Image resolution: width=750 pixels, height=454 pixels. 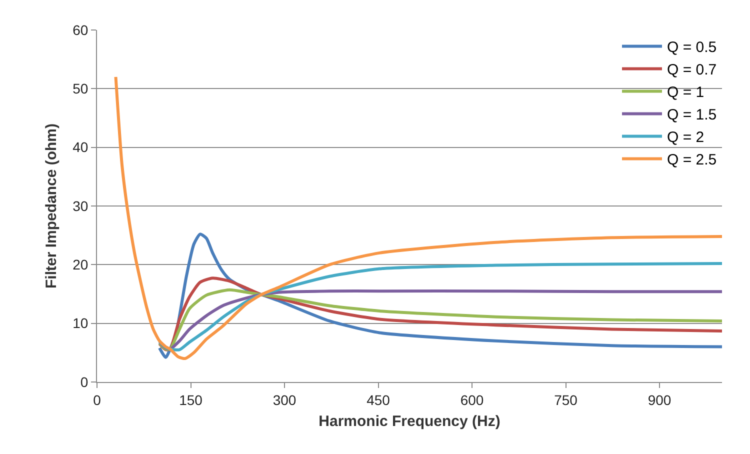 I want to click on legend-label: Q = 0.7, so click(x=692, y=70).